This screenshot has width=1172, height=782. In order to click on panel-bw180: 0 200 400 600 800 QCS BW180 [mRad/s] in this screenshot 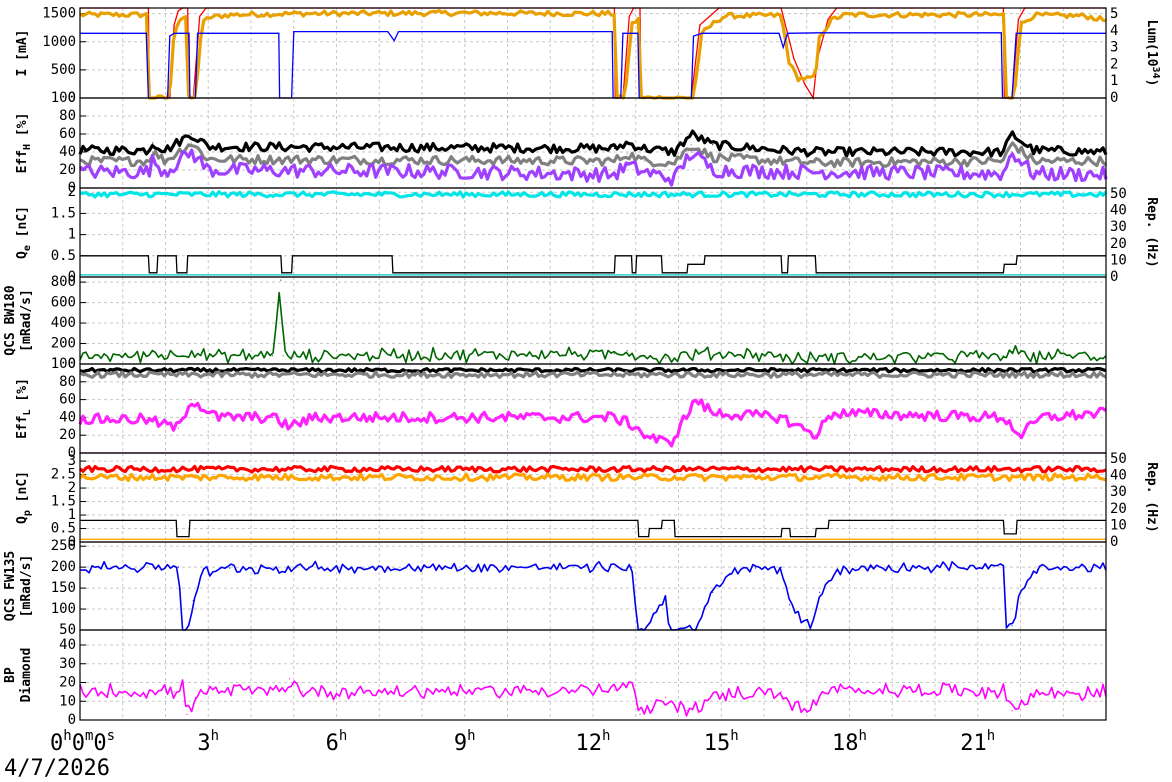, I will do `click(555, 323)`.